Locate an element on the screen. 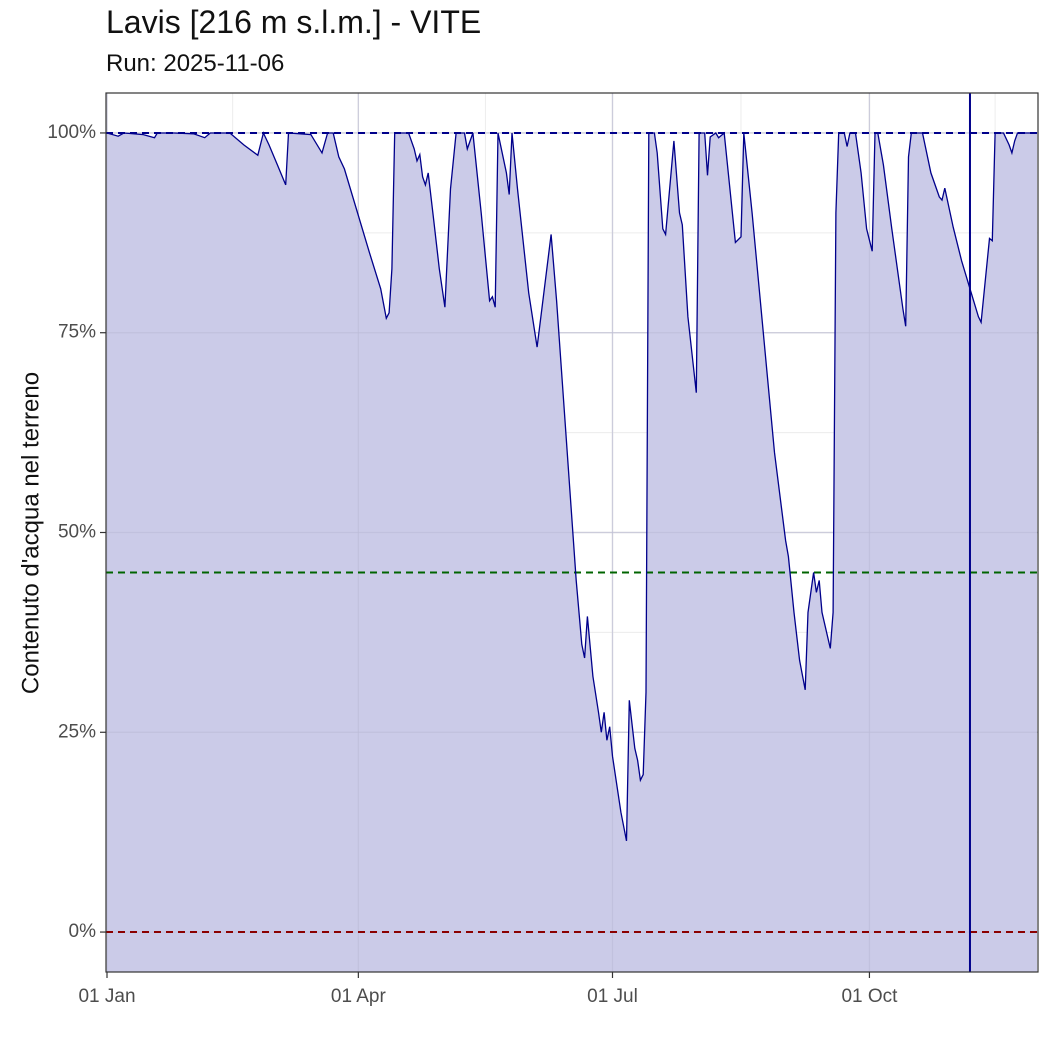  y-axis: 0% 25% 50% 75% 100% is located at coordinates (76, 532).